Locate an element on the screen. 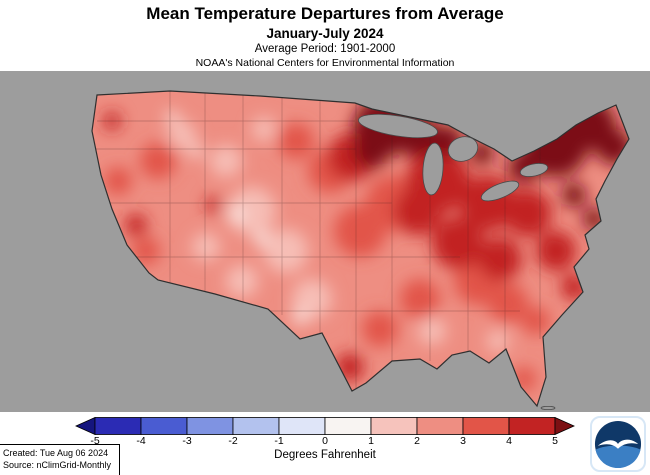  colorbar-right-arrow is located at coordinates (564, 426).